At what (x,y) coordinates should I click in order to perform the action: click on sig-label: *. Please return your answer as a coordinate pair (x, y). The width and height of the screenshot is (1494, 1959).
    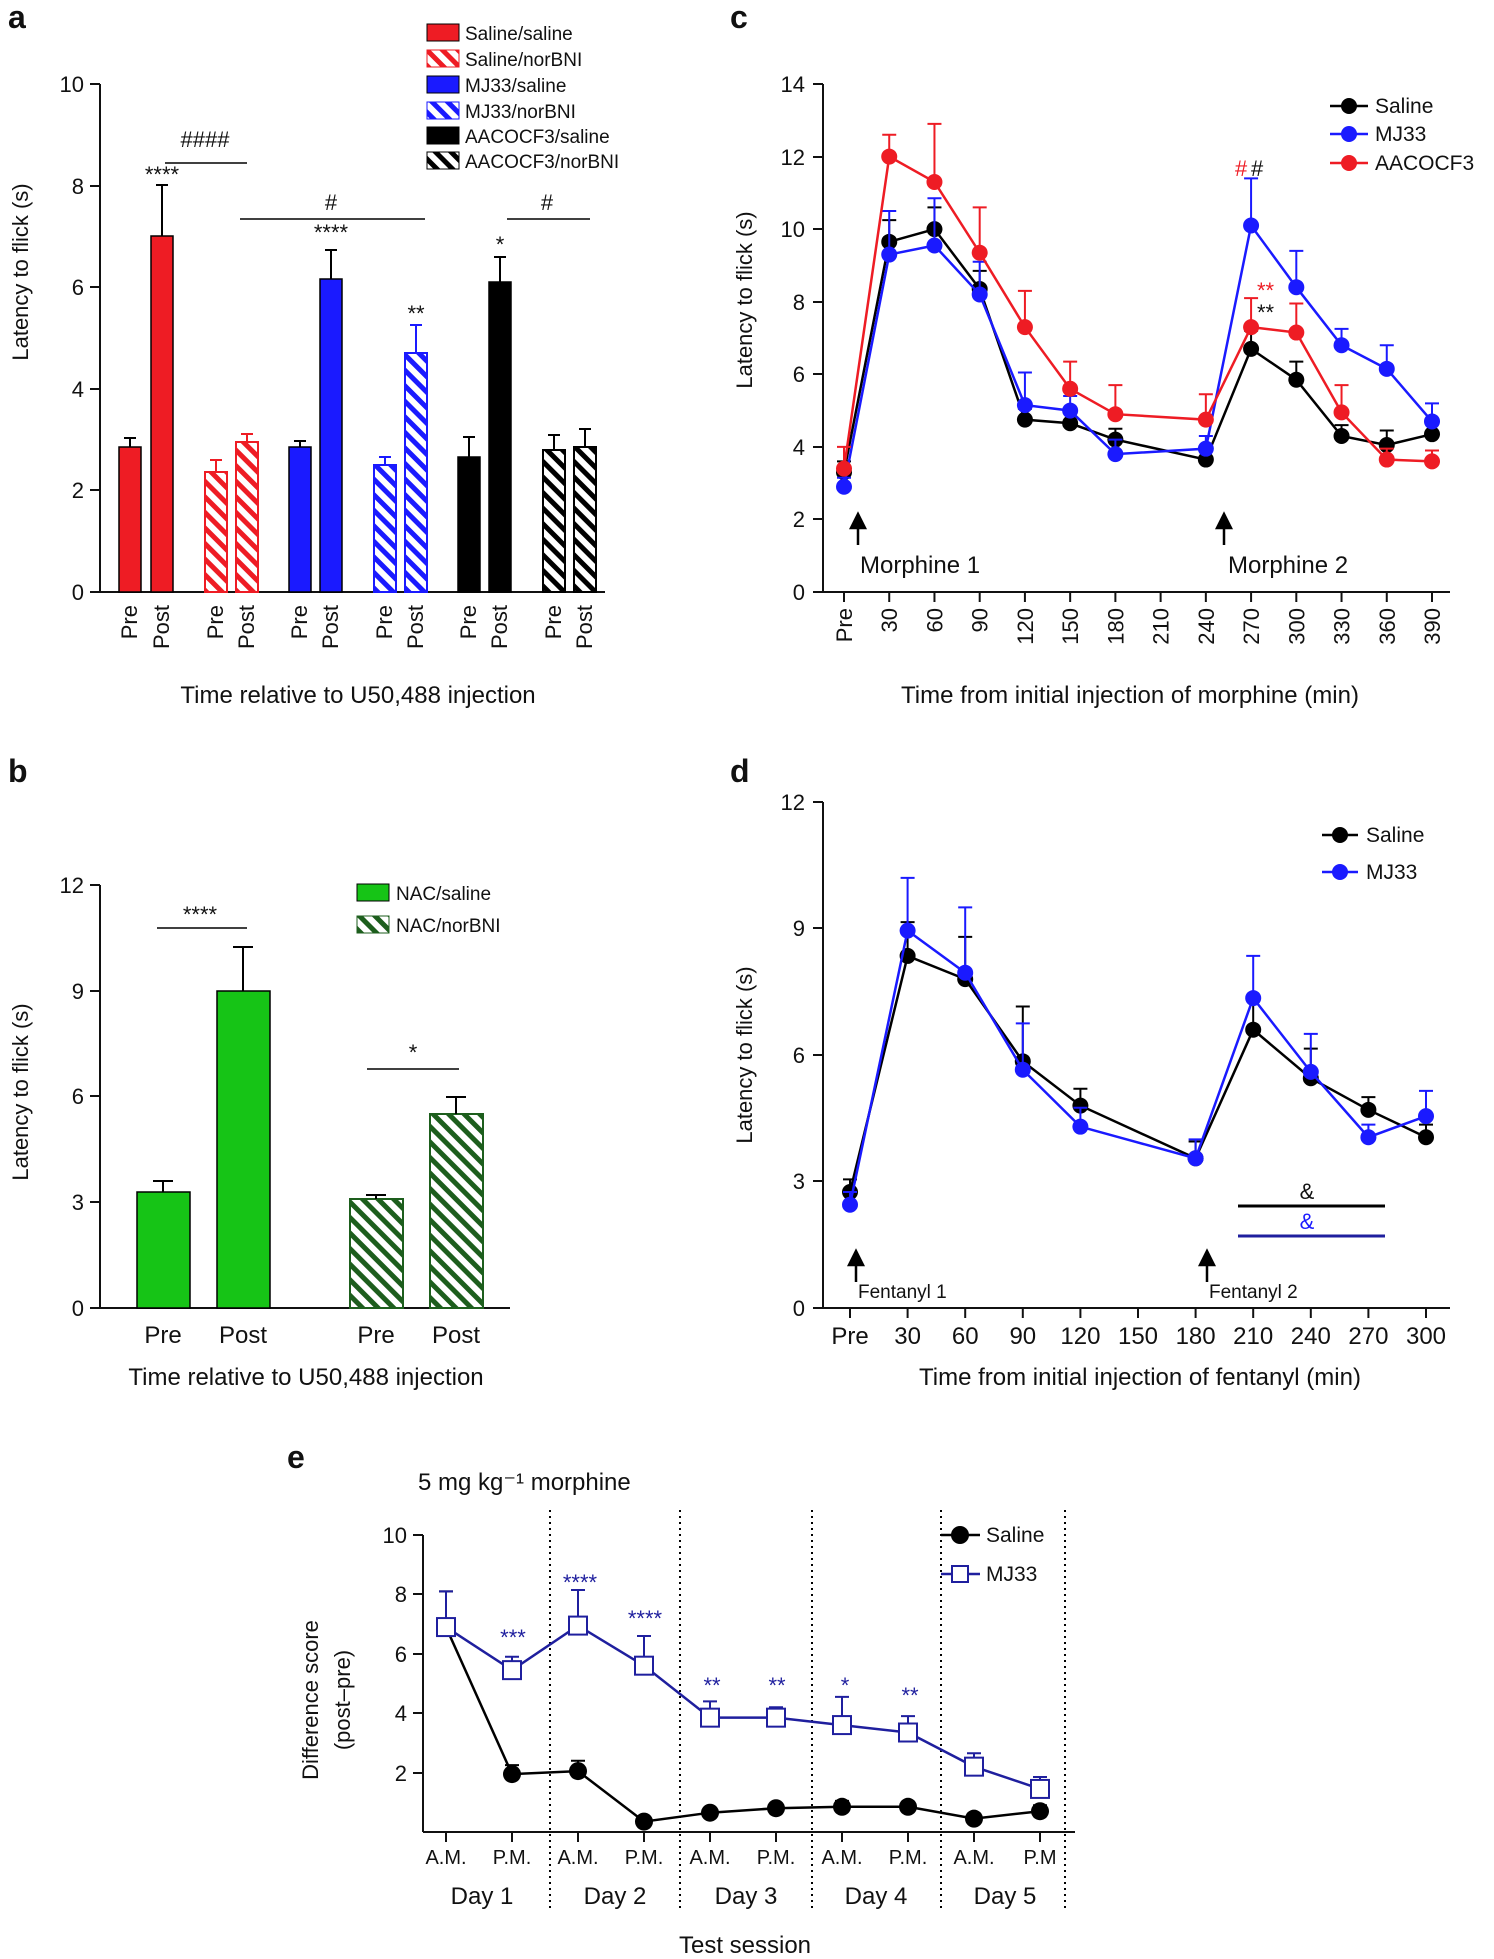
    Looking at the image, I should click on (845, 1685).